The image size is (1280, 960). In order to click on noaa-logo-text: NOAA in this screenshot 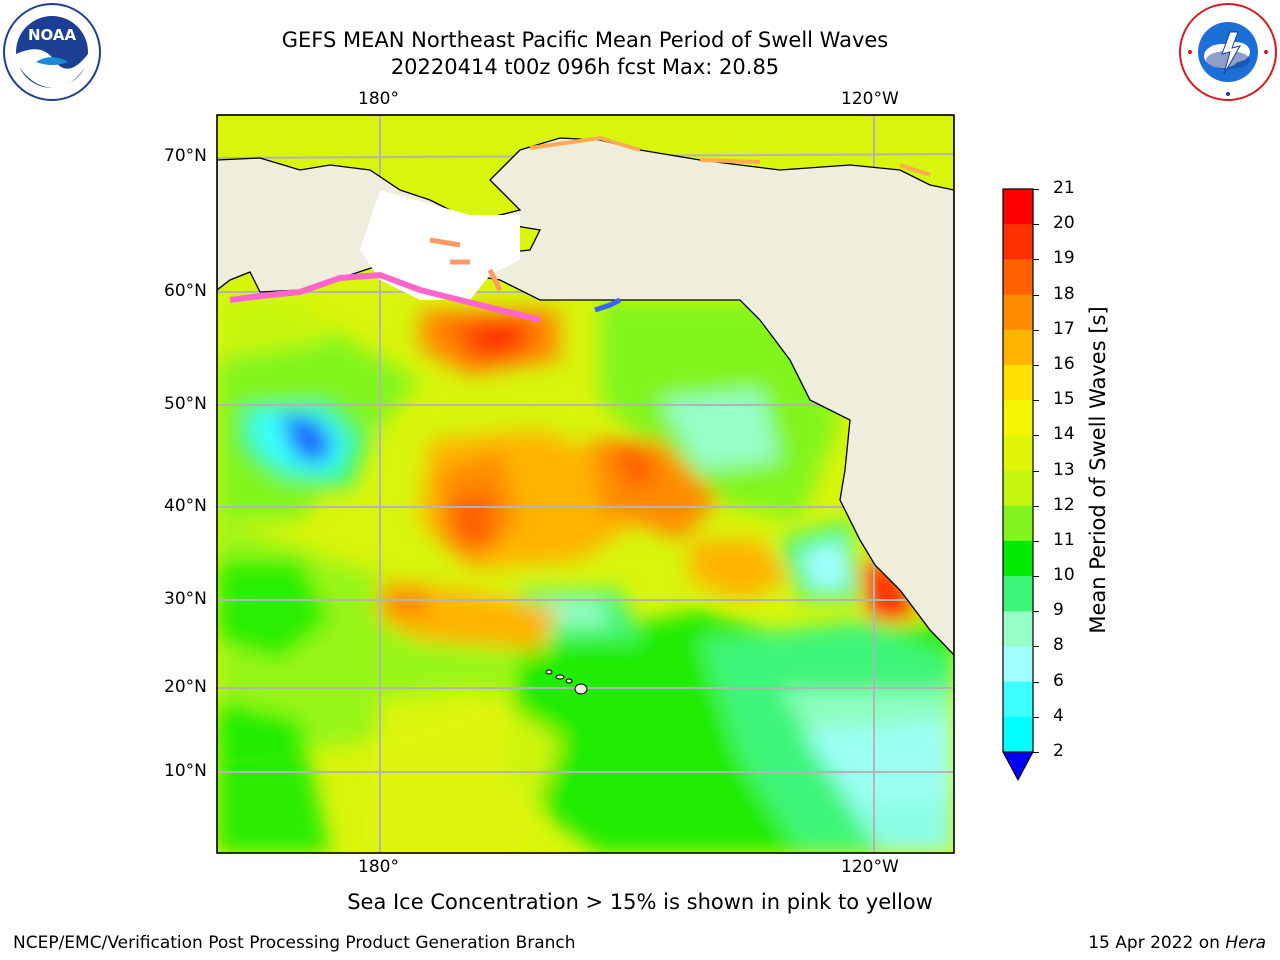, I will do `click(52, 35)`.